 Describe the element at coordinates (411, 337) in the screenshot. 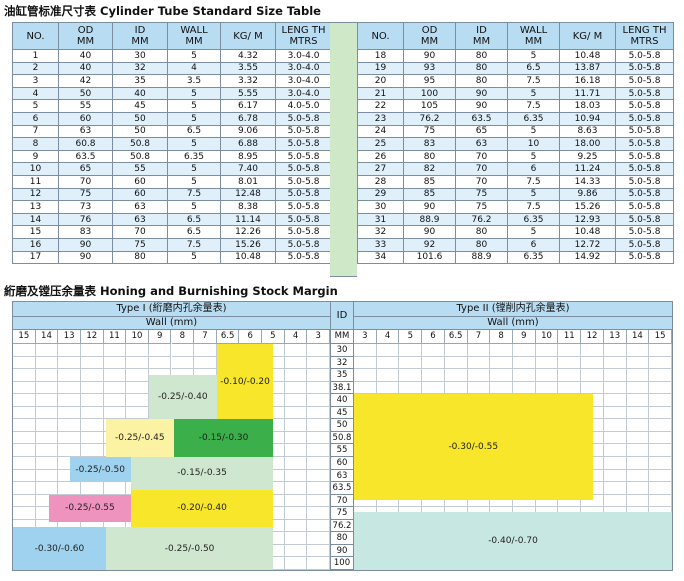

I see `wall-col-right: 5` at that location.